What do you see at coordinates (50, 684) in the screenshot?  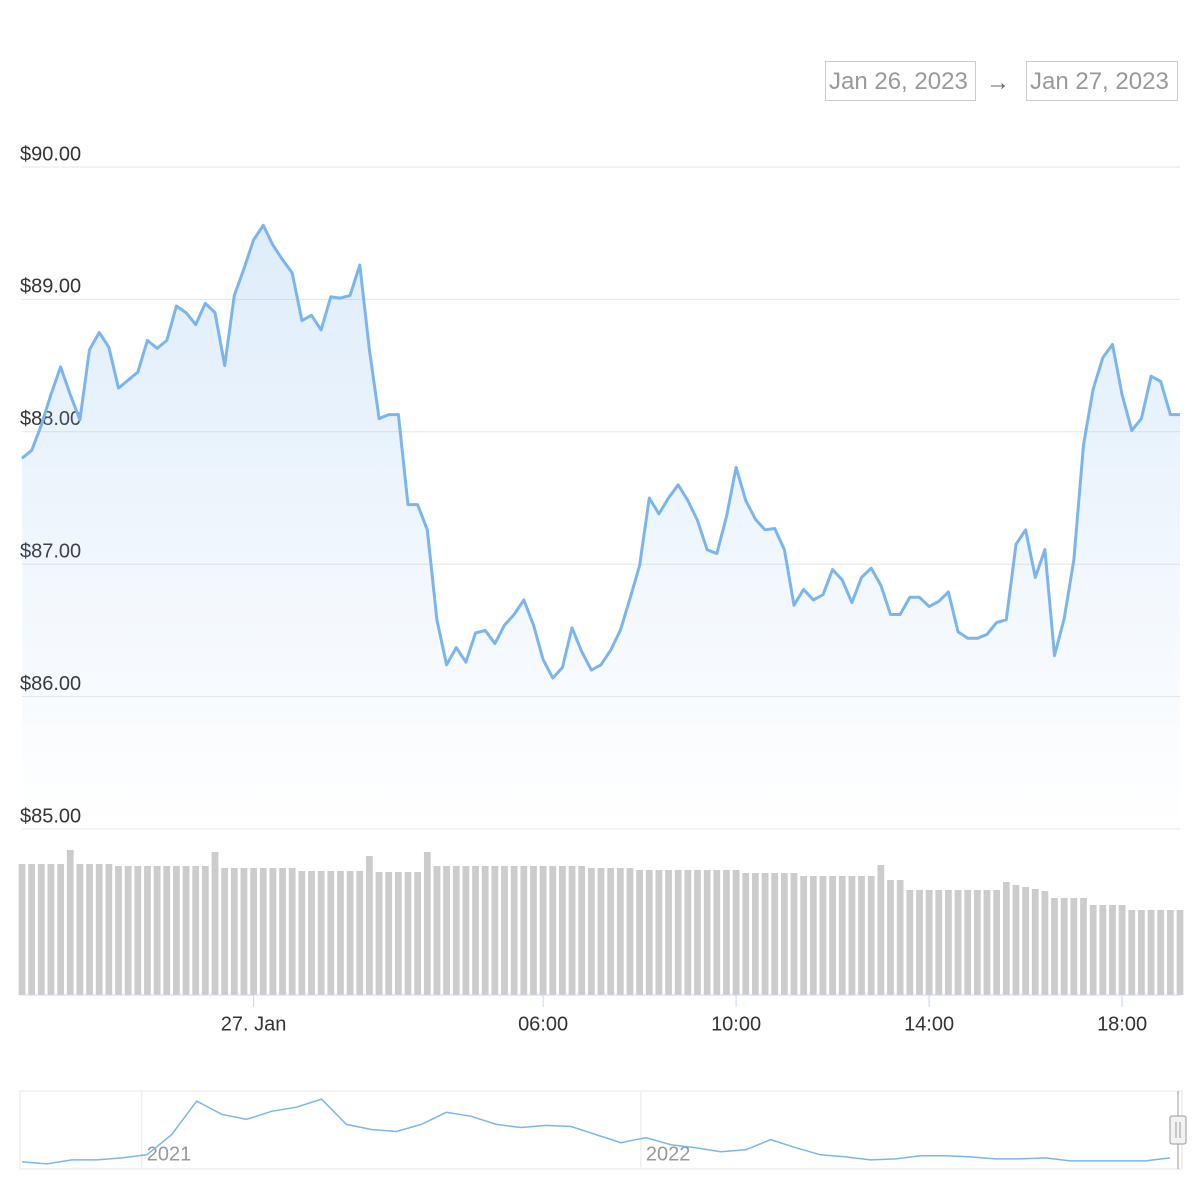 I see `y-tick-label: $86.00` at bounding box center [50, 684].